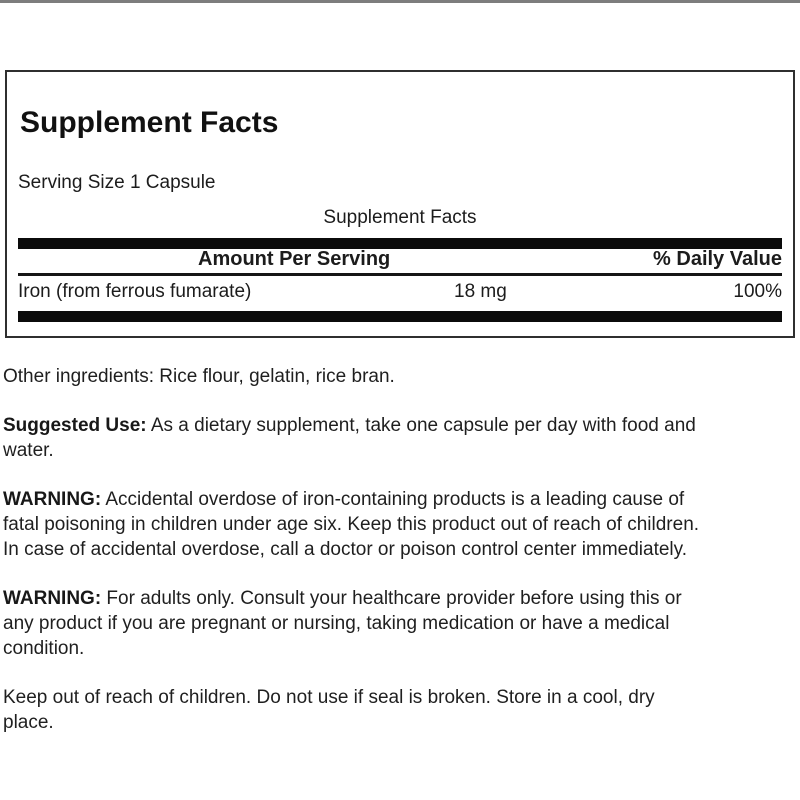  What do you see at coordinates (400, 217) in the screenshot?
I see `table-title: Supplement Facts` at bounding box center [400, 217].